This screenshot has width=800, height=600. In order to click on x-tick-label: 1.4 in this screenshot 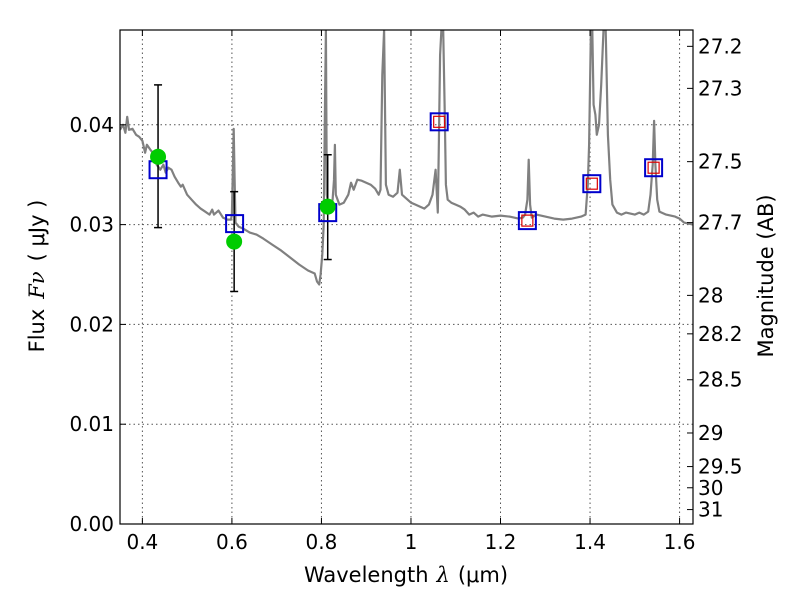, I will do `click(590, 542)`.